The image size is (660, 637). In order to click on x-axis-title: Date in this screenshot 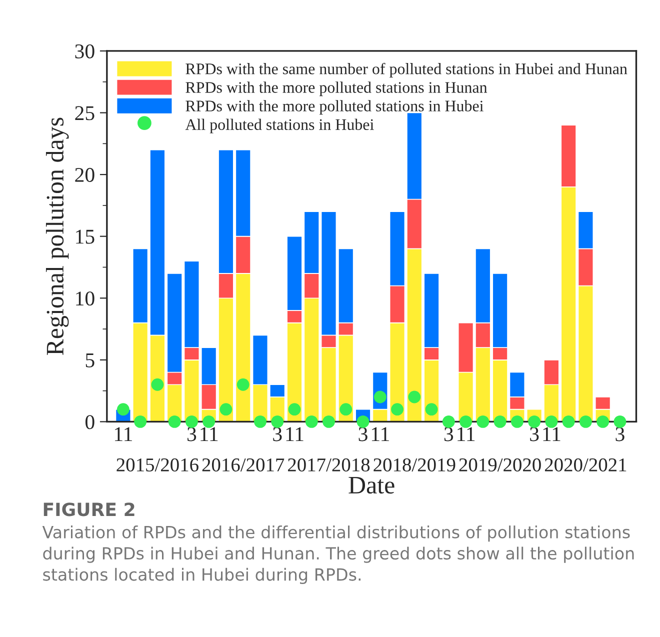, I will do `click(371, 485)`.